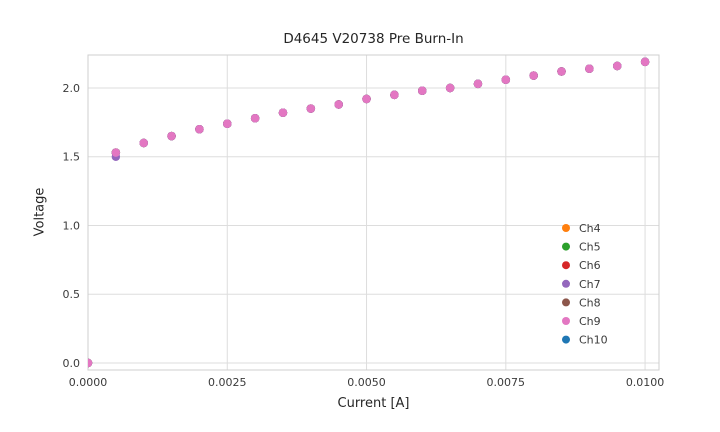 This screenshot has width=720, height=432. What do you see at coordinates (590, 247) in the screenshot?
I see `legend-label: Ch5` at bounding box center [590, 247].